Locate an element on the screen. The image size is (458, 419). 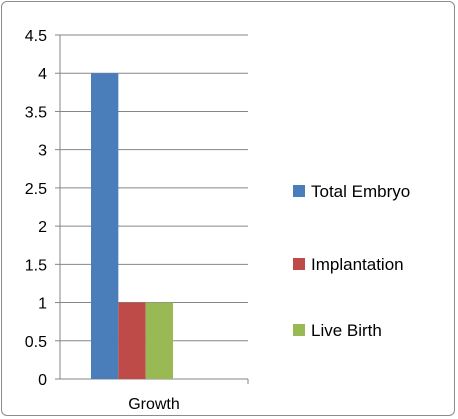
legend-item: Total Embryo is located at coordinates (351, 191).